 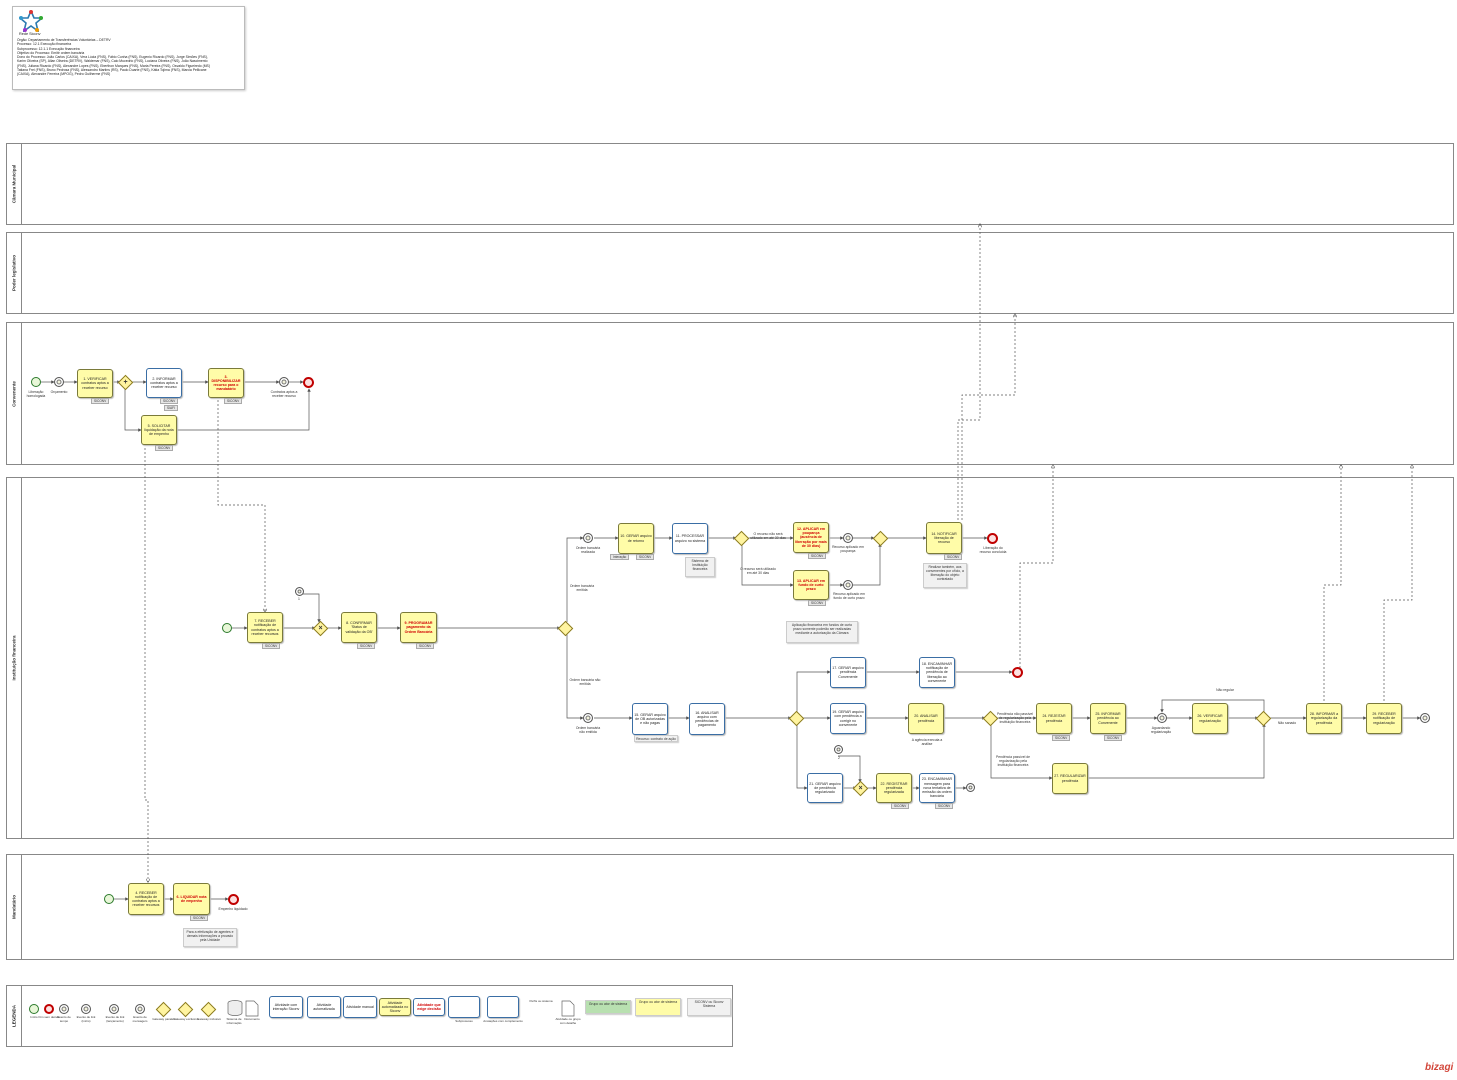 I want to click on legend-item: Evento de link (lançamento), so click(x=115, y=1019).